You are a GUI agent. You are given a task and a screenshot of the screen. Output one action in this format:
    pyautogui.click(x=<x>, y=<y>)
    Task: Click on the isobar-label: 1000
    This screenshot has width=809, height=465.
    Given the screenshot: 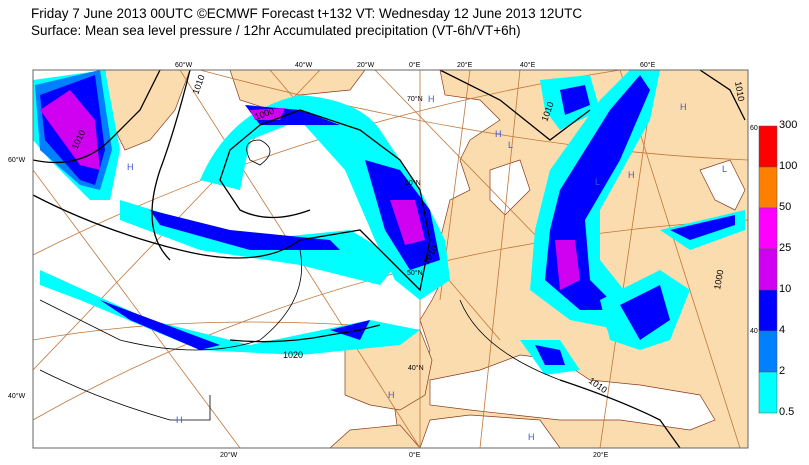 What is the action you would take?
    pyautogui.click(x=718, y=279)
    